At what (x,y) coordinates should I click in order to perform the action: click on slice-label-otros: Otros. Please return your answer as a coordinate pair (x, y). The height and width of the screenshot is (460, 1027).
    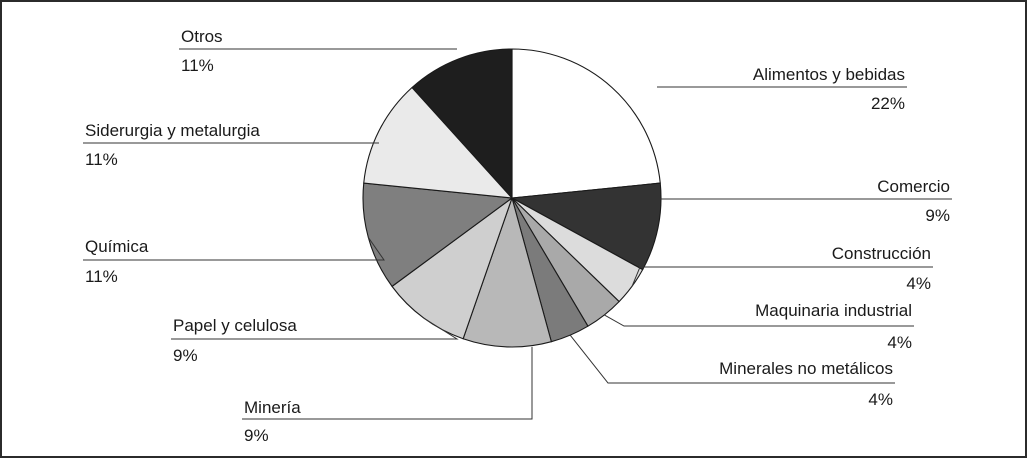
    Looking at the image, I should click on (202, 36).